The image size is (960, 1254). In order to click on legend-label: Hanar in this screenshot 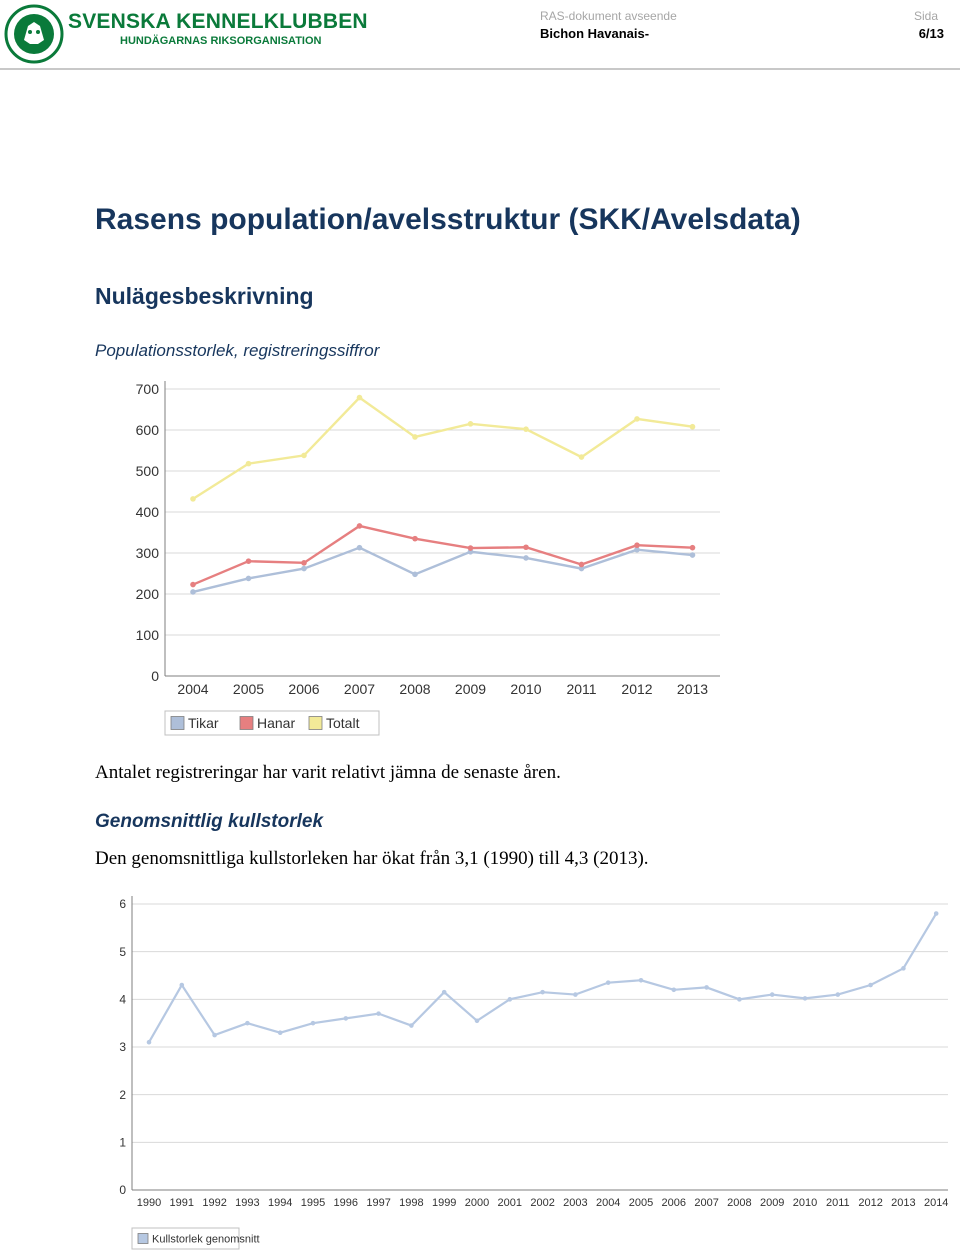, I will do `click(276, 723)`.